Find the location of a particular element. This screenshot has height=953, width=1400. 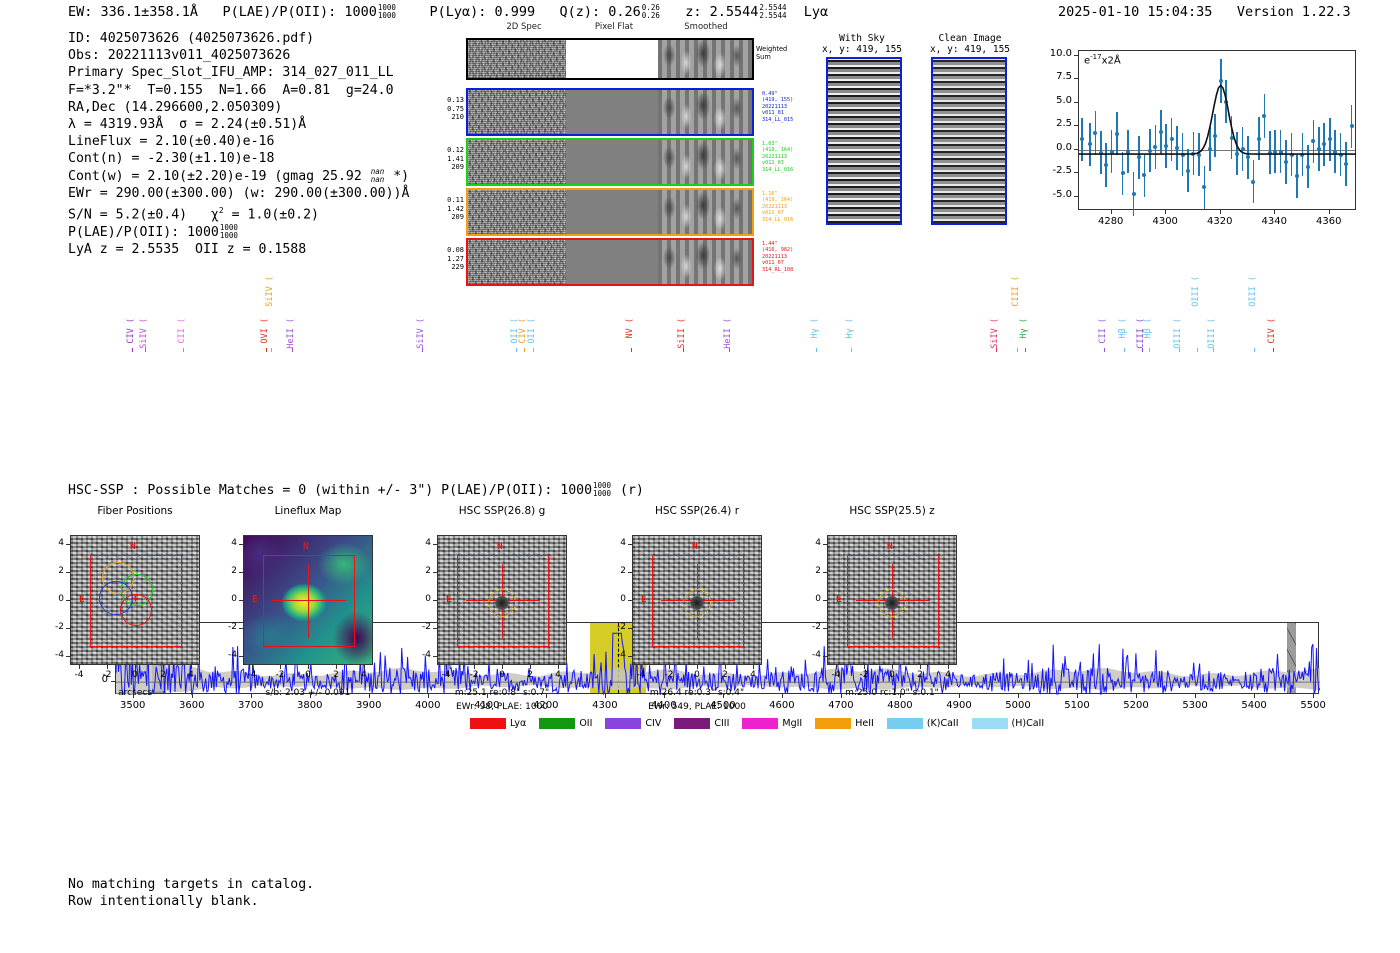

emission-line-label: Hγ ( is located at coordinates (1024, 328).